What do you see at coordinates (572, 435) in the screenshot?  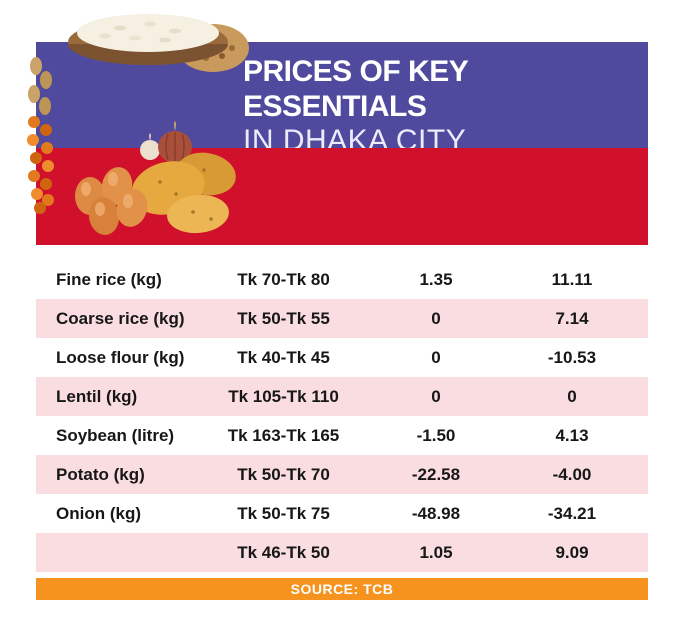 I see `change-b-cell: 4.13` at bounding box center [572, 435].